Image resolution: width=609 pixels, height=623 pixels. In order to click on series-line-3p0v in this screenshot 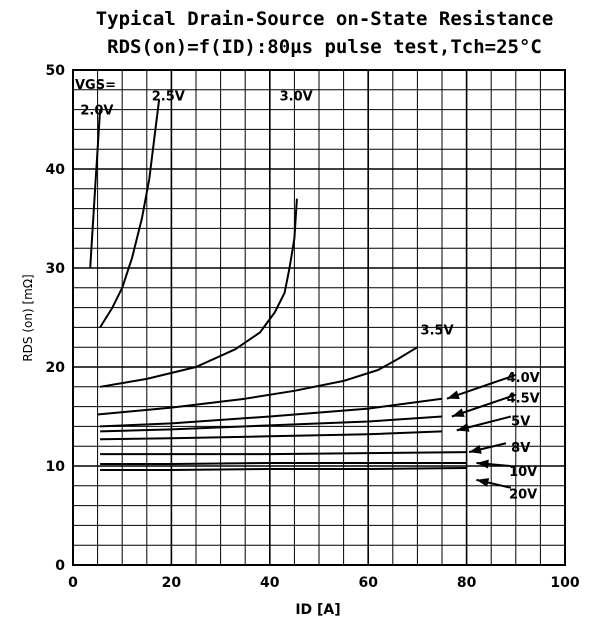, I will do `click(198, 293)`.